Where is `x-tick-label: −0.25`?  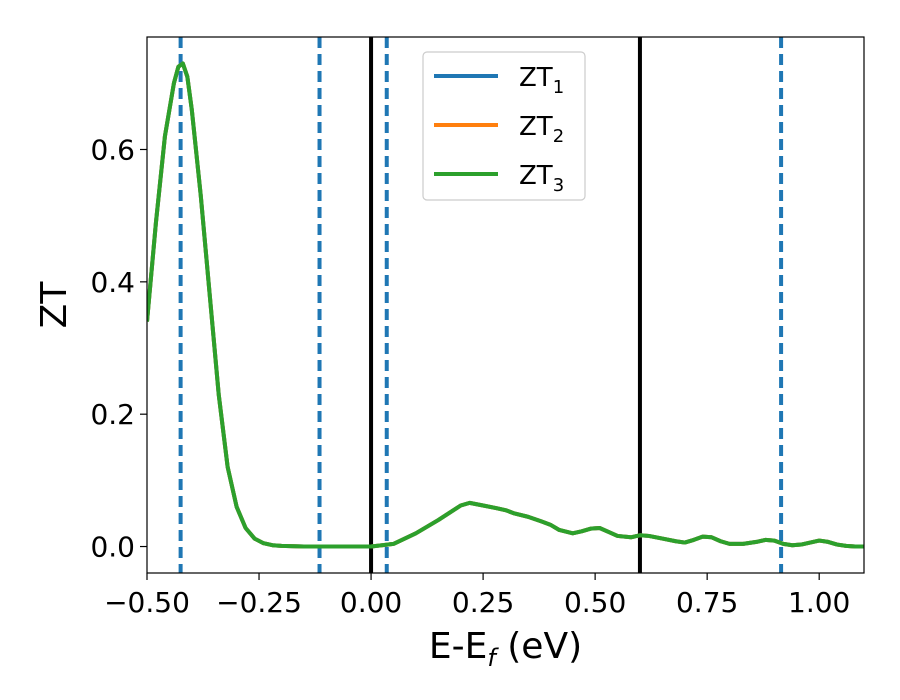 x-tick-label: −0.25 is located at coordinates (259, 602).